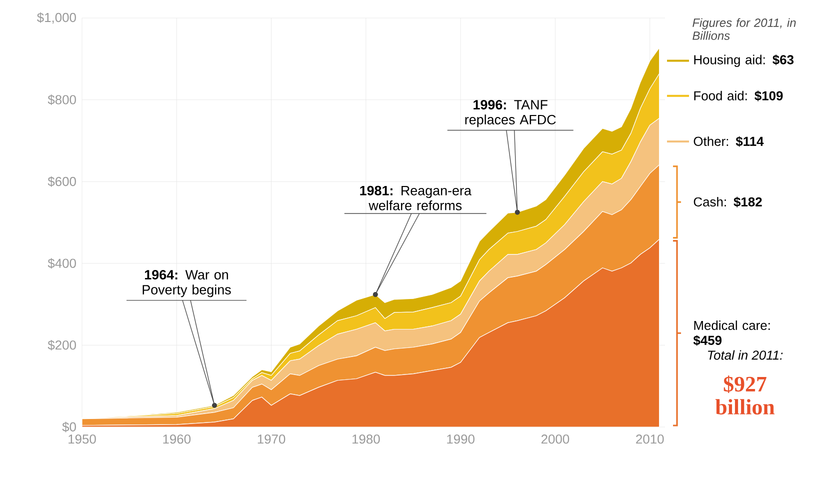 The width and height of the screenshot is (828, 496). What do you see at coordinates (731, 333) in the screenshot?
I see `legend-label: Medical care: $459` at bounding box center [731, 333].